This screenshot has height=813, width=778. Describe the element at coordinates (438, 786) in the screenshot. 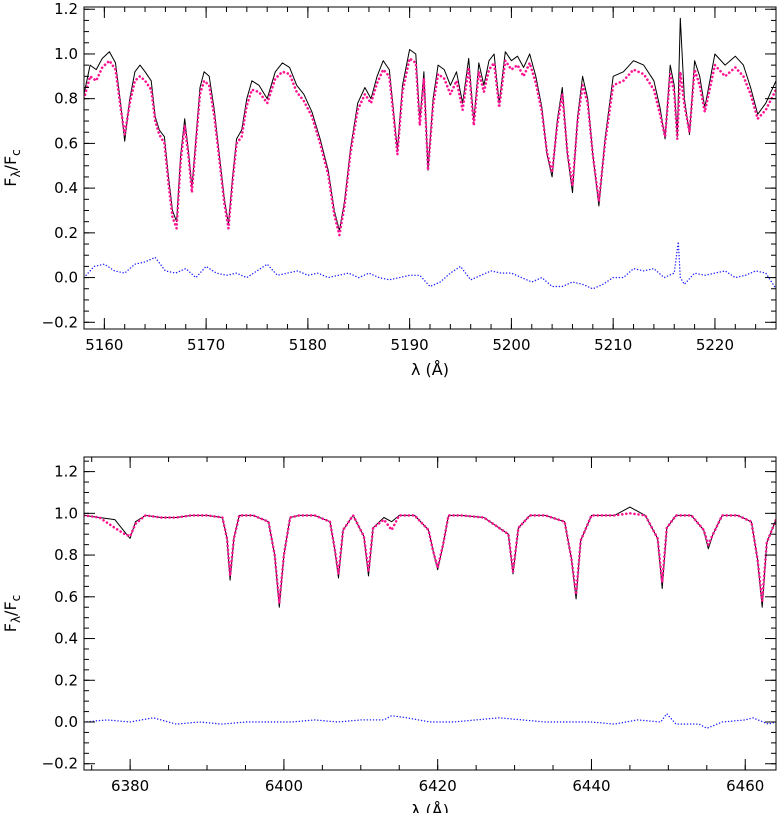

I see `x-tick-label: 6420` at that location.